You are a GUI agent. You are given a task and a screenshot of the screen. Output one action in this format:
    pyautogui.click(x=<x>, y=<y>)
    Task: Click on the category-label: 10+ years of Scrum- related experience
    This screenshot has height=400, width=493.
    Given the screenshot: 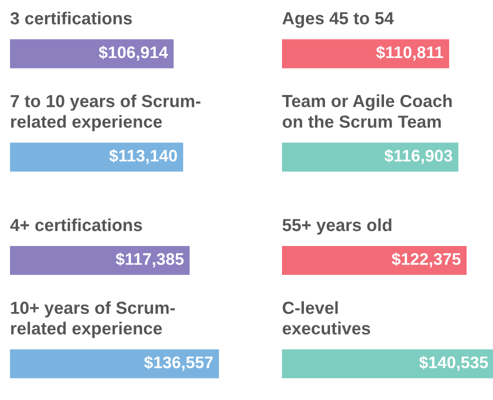 What is the action you would take?
    pyautogui.click(x=93, y=319)
    